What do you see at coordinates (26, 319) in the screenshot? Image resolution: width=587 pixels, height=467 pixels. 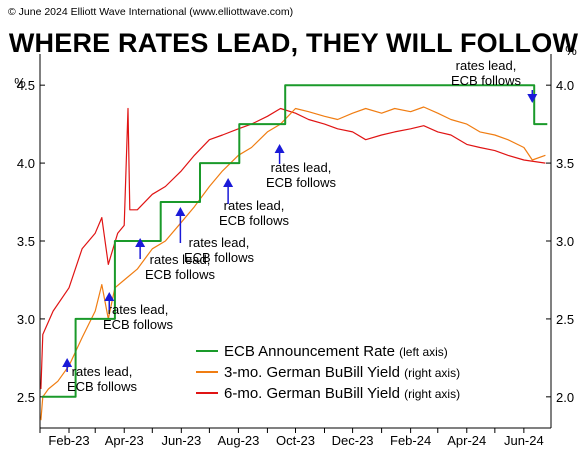 I see `left-tick-label: 3.0` at bounding box center [26, 319].